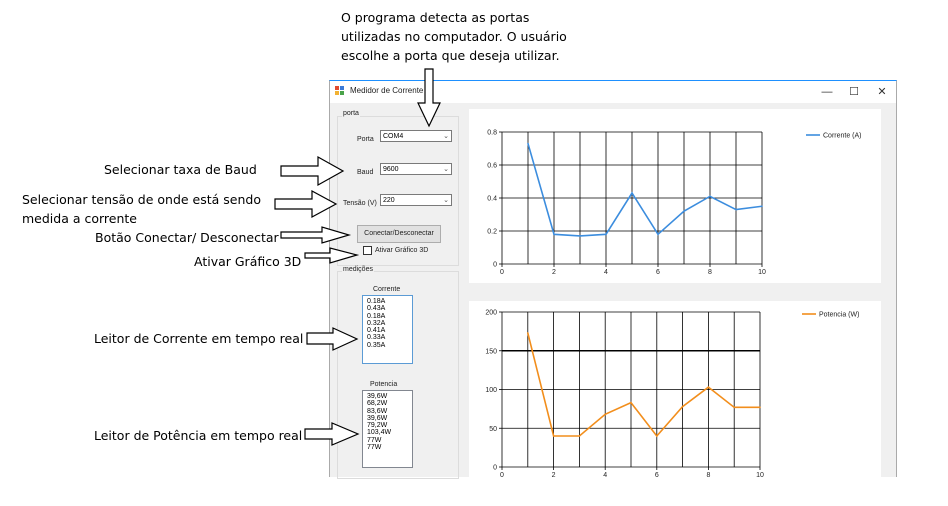 This screenshot has height=506, width=948. Describe the element at coordinates (339, 90) in the screenshot. I see `app-icon` at that location.